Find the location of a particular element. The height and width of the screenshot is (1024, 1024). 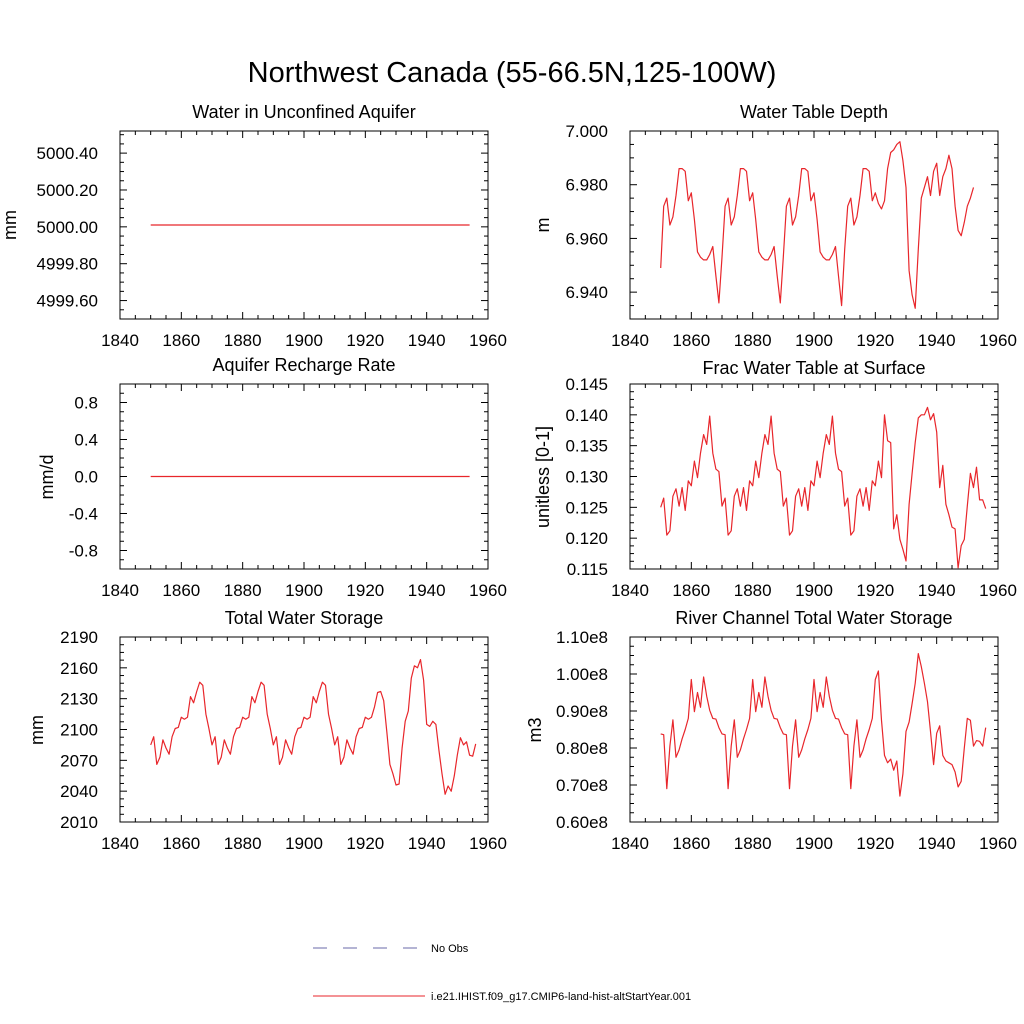

y-tick-label: 5000.00 is located at coordinates (67, 227).